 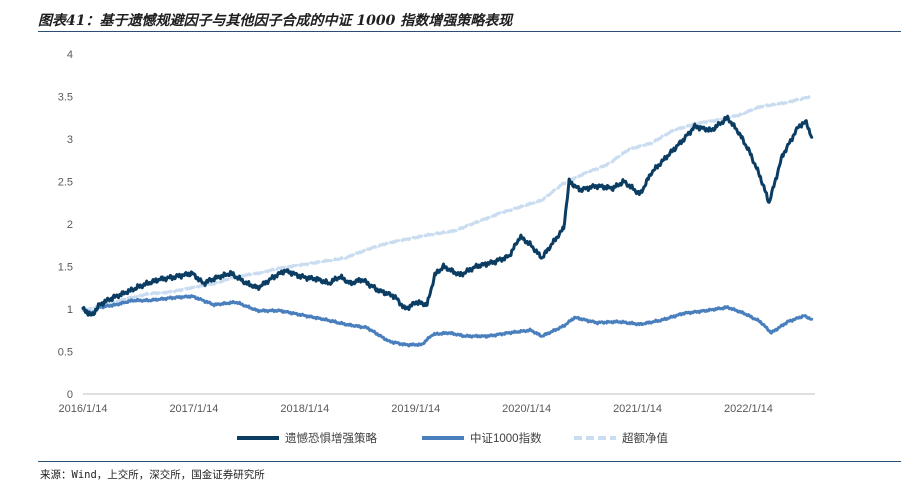 What do you see at coordinates (65, 225) in the screenshot?
I see `y-axis: 0 0.5 1 1.5 2 2.5 3 3.5 4` at bounding box center [65, 225].